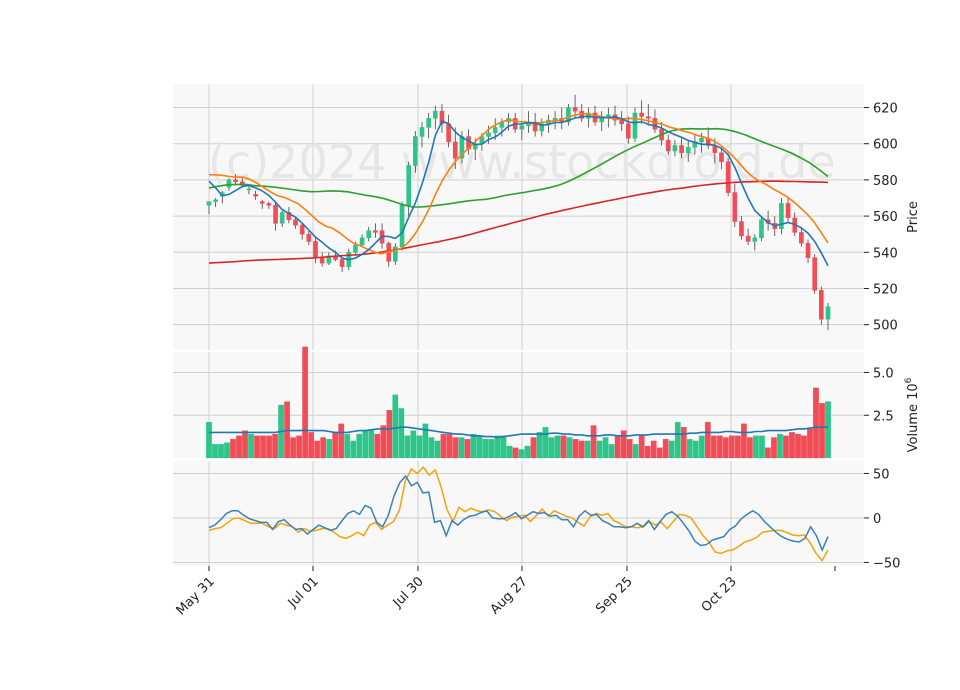 Image resolution: width=960 pixels, height=690 pixels. What do you see at coordinates (614, 595) in the screenshot?
I see `x-tick-label: Sep 25` at bounding box center [614, 595].